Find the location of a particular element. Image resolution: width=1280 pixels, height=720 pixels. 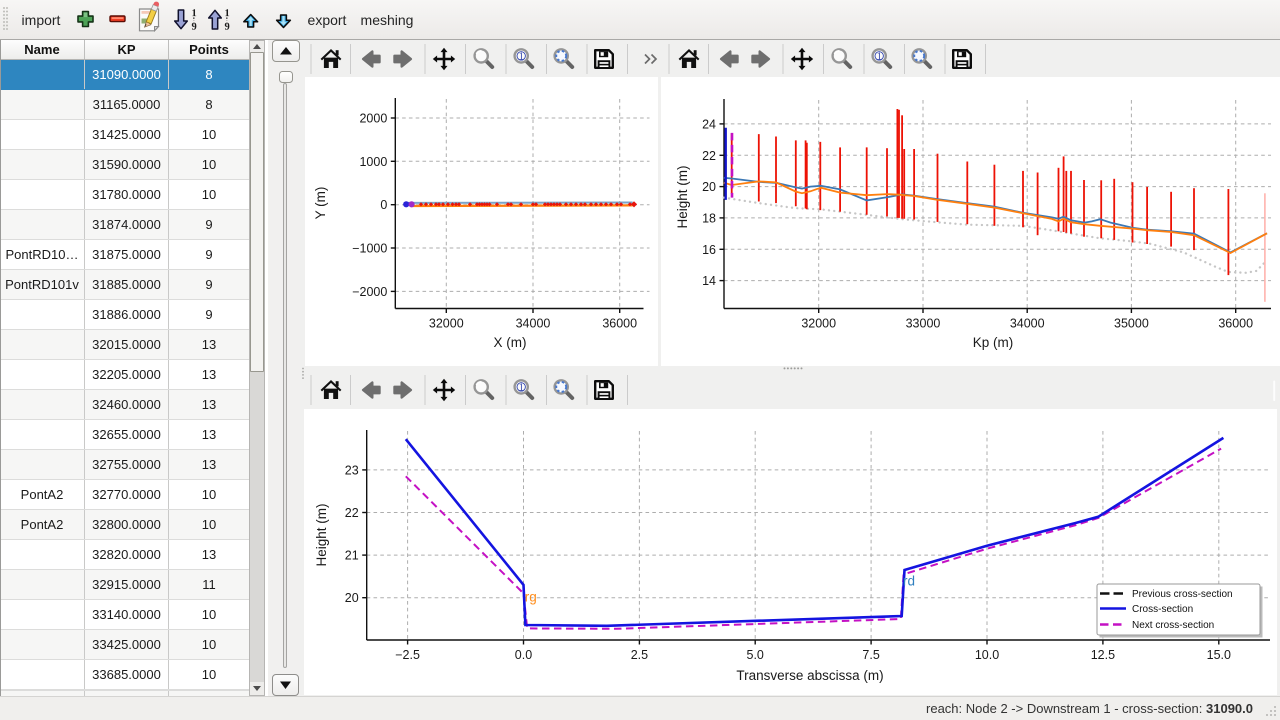

svg-text: Transverse abscissa (m) is located at coordinates (809, 675).